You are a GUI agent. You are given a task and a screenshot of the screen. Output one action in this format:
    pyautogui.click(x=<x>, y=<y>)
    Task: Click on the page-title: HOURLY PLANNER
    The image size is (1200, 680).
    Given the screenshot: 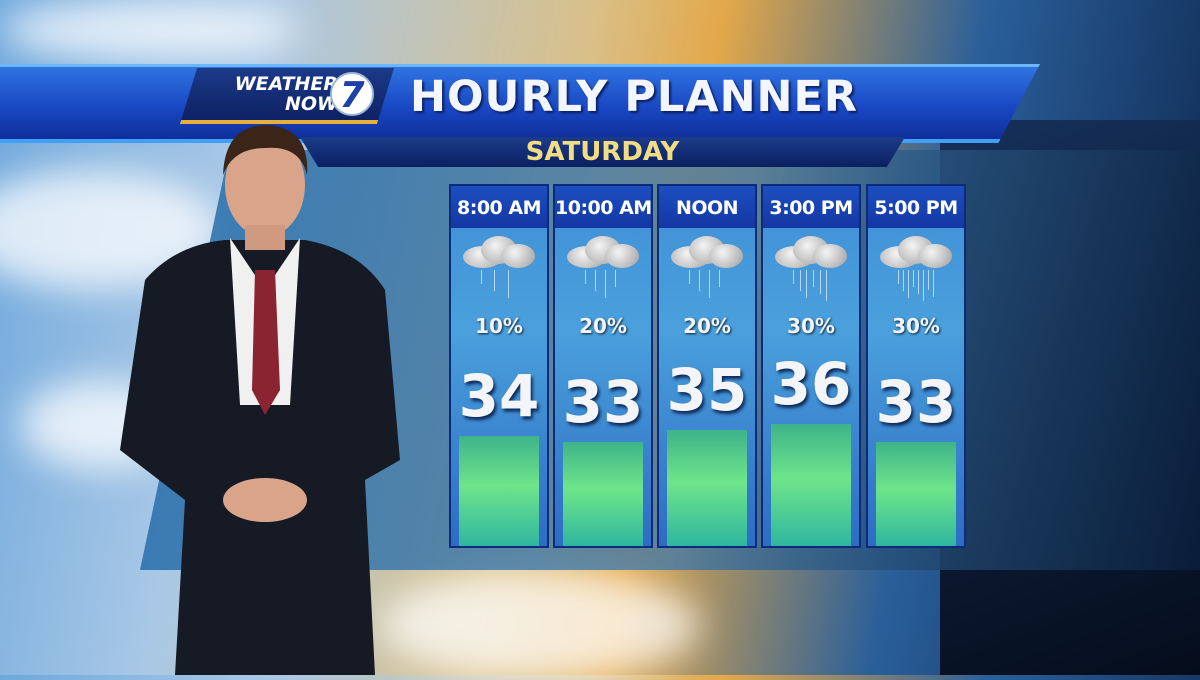 What is the action you would take?
    pyautogui.click(x=634, y=97)
    